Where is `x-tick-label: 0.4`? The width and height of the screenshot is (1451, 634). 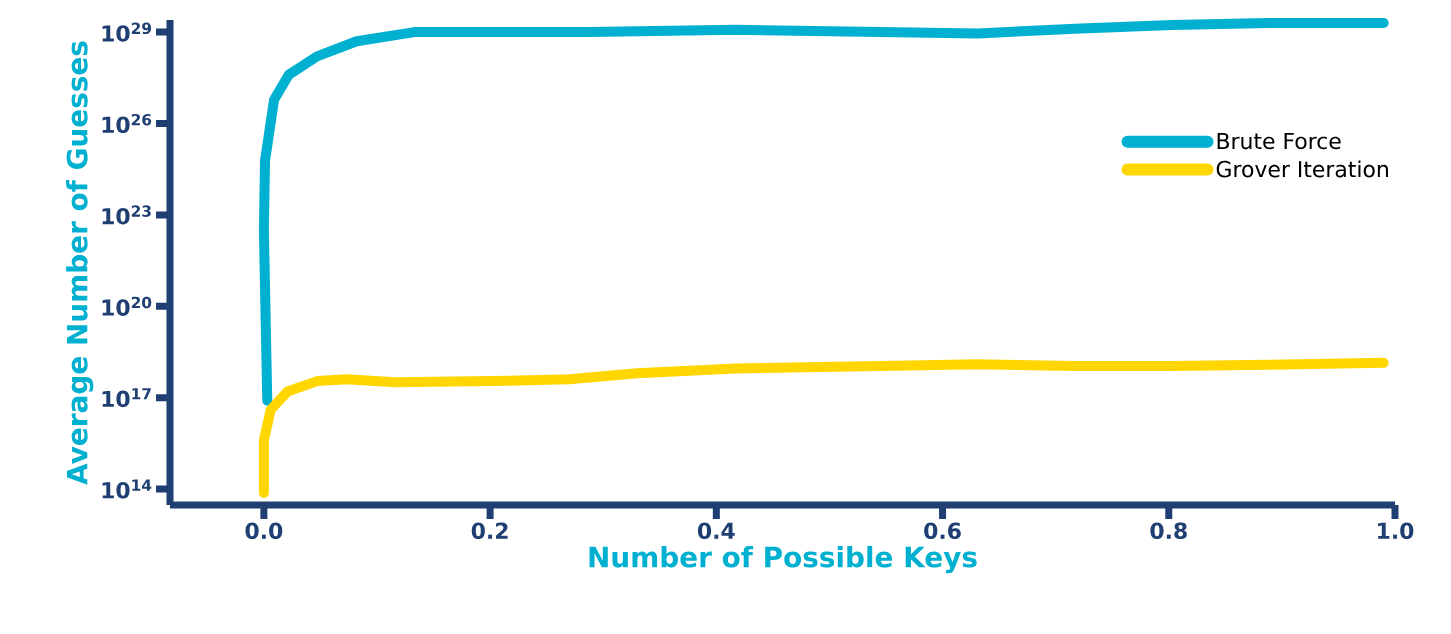
x-tick-label: 0.4 is located at coordinates (716, 531).